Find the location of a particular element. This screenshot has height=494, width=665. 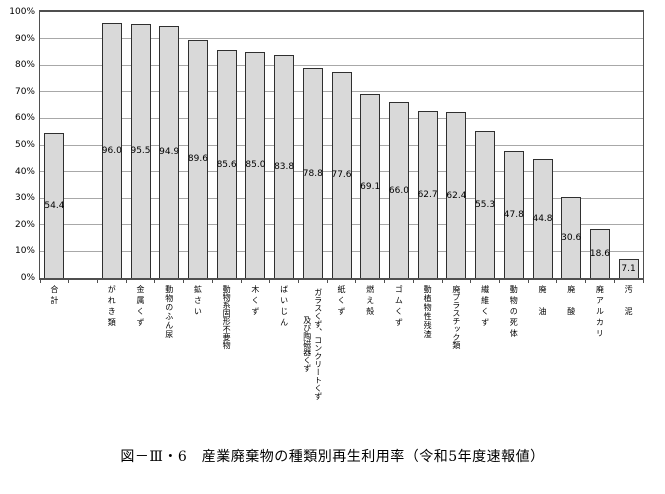

bar-value-label: 96.0 is located at coordinates (111, 150).